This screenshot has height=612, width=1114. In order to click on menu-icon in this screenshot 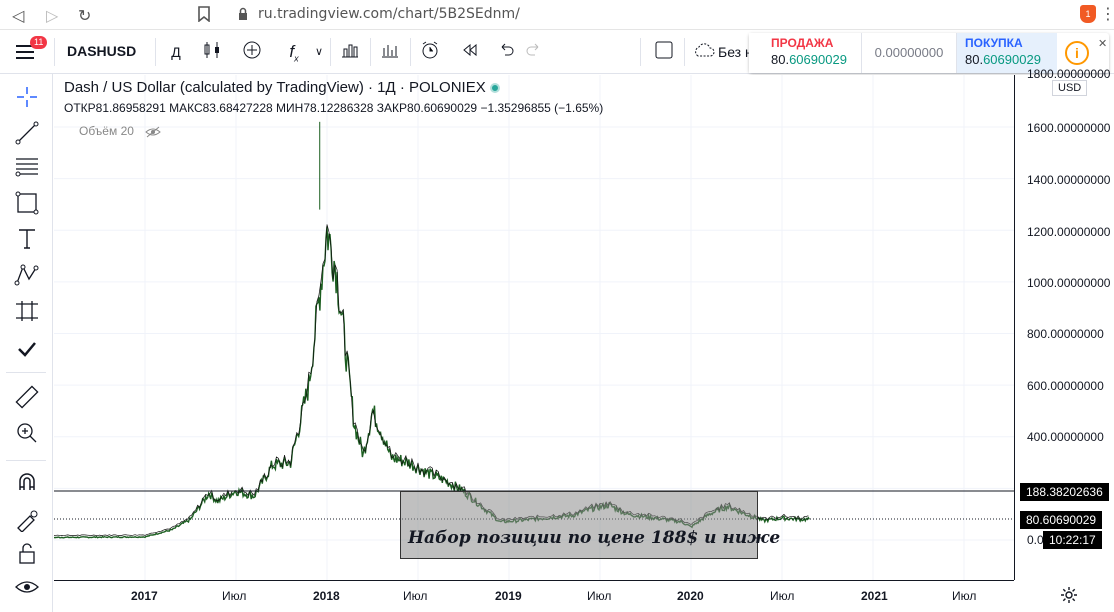, I will do `click(26, 54)`.